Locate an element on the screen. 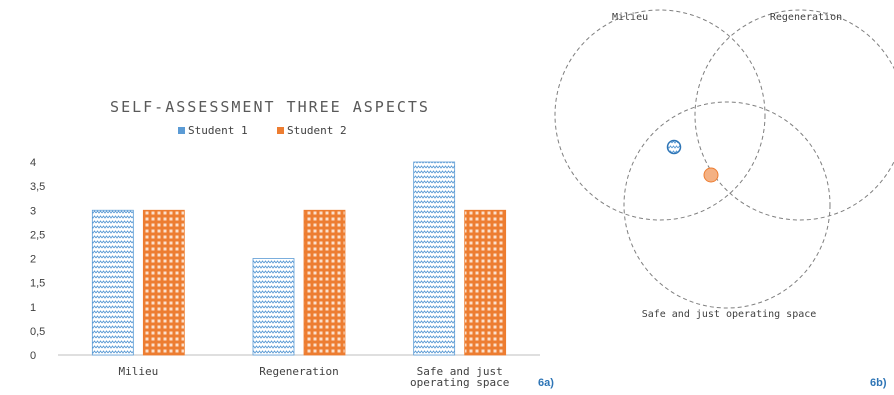  y-axis: 0 0,5 1 1,5 2 2,5 3 3,5 4 is located at coordinates (37, 259).